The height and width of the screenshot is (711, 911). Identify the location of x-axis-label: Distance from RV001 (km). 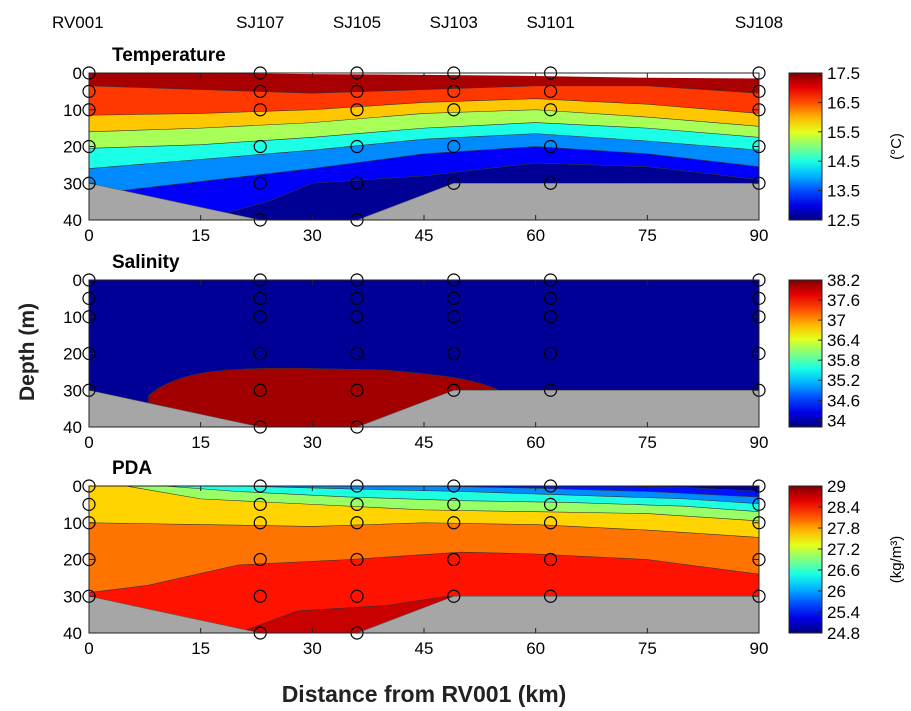
(424, 694).